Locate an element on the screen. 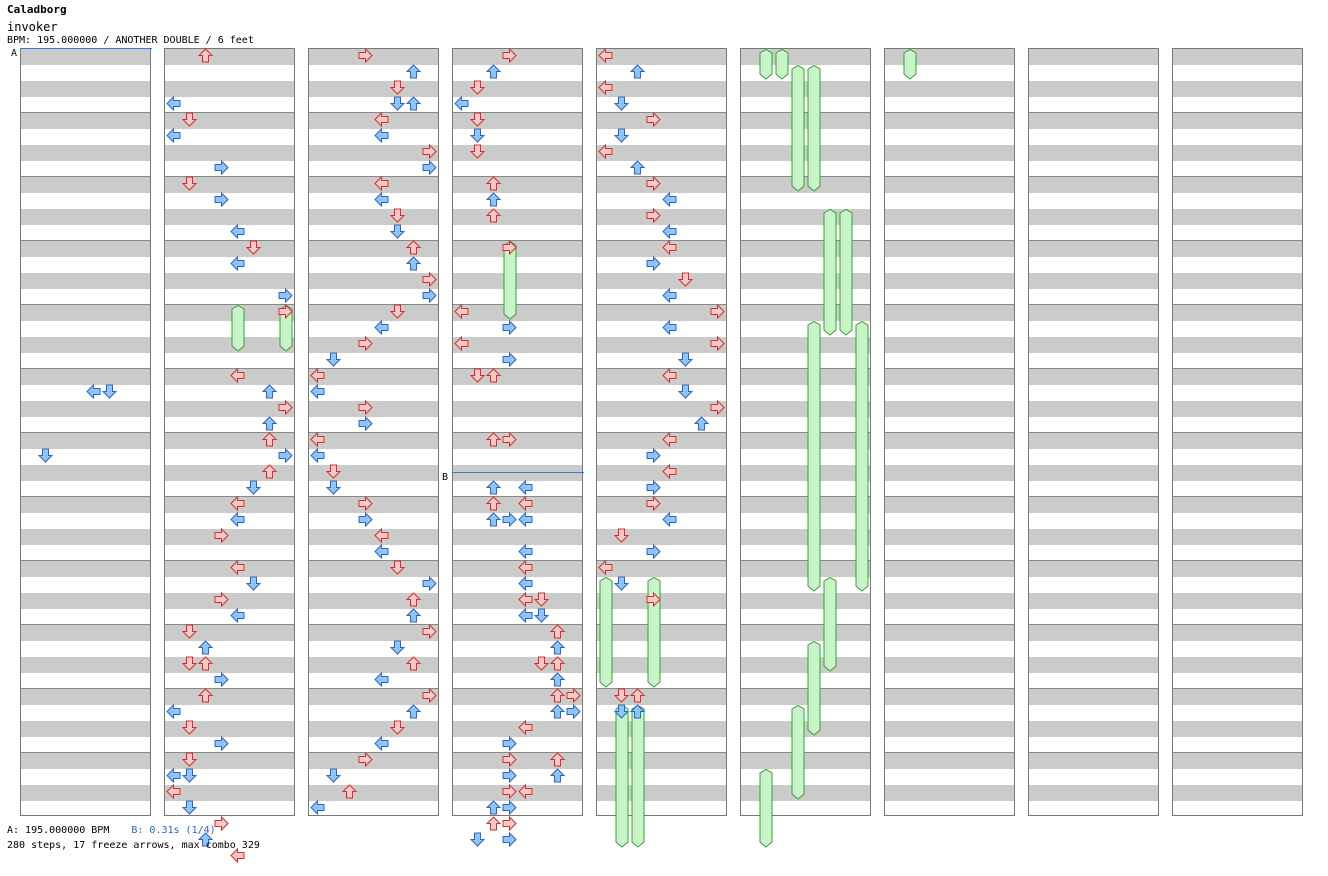  song-artist: invoker is located at coordinates (32, 27).